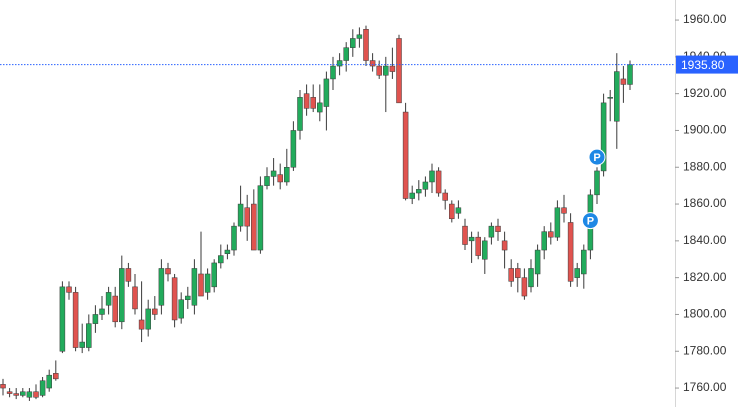  What do you see at coordinates (703, 65) in the screenshot?
I see `price-label: 1935.80` at bounding box center [703, 65].